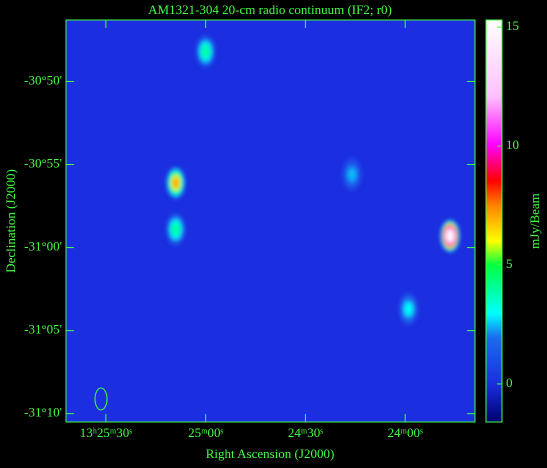 This screenshot has width=547, height=468. Describe the element at coordinates (405, 432) in the screenshot. I see `x-tick-label: 24ᵐ00ˢ` at that location.